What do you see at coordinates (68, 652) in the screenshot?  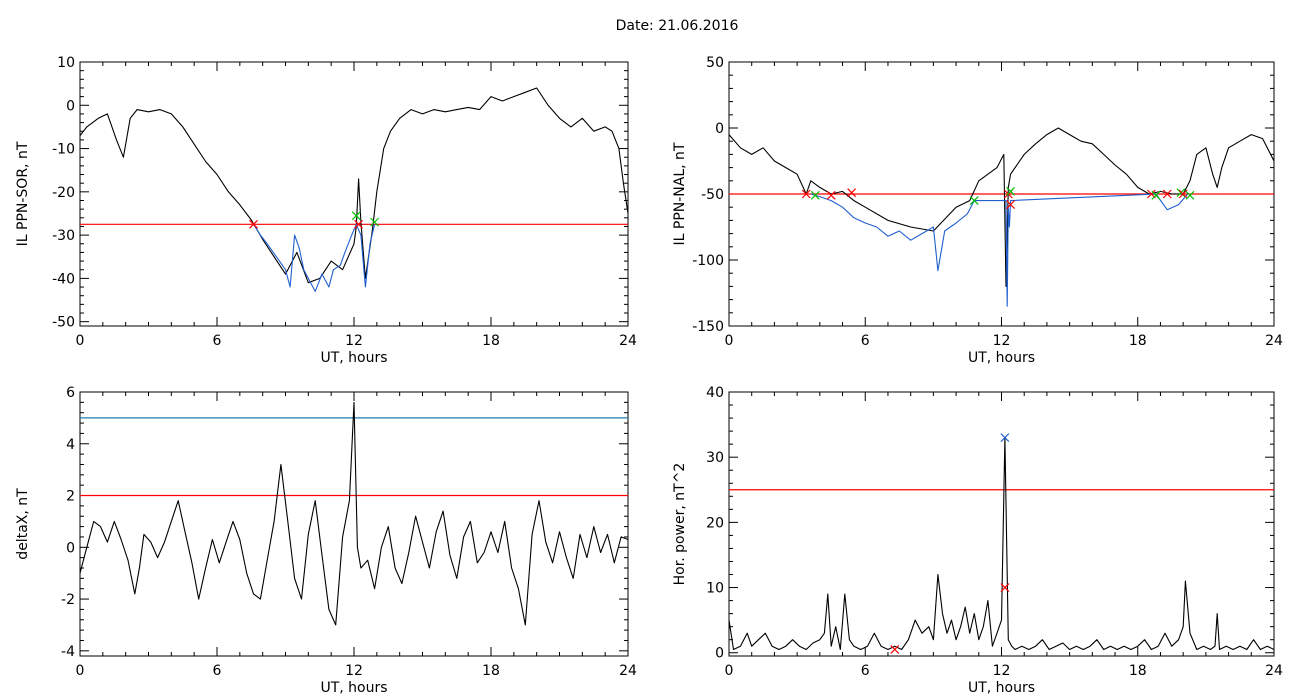 I see `y-tick-label: -4` at bounding box center [68, 652].